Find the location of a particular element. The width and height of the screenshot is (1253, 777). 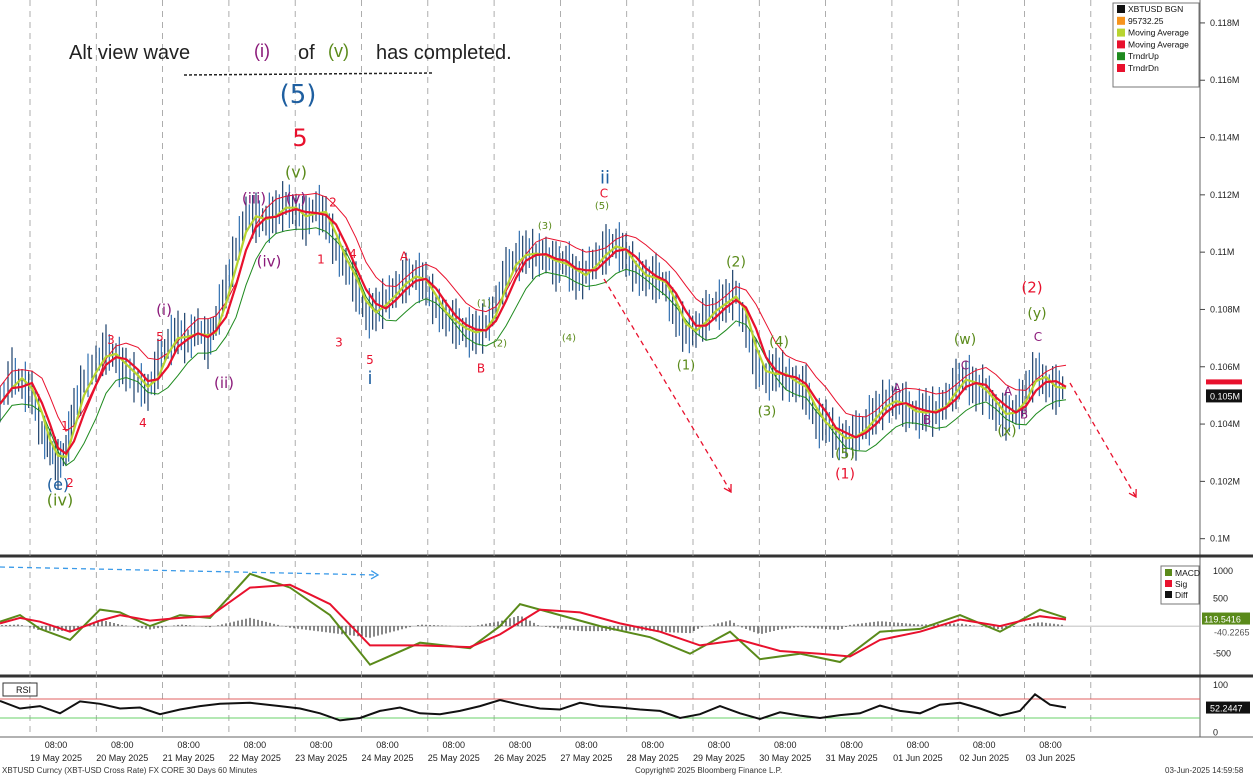

footer-right: 03-Jun-2025 14:59:58 is located at coordinates (1204, 770).